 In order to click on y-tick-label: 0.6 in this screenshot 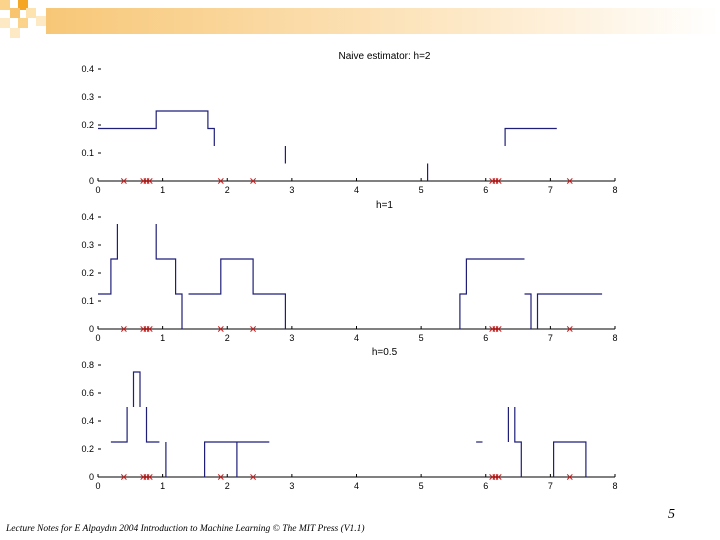, I will do `click(87, 393)`.